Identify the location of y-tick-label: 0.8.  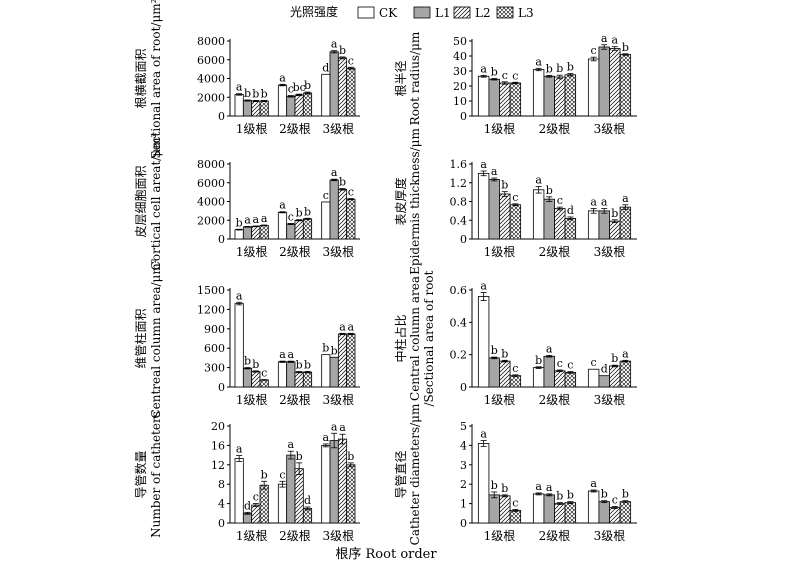
(459, 202).